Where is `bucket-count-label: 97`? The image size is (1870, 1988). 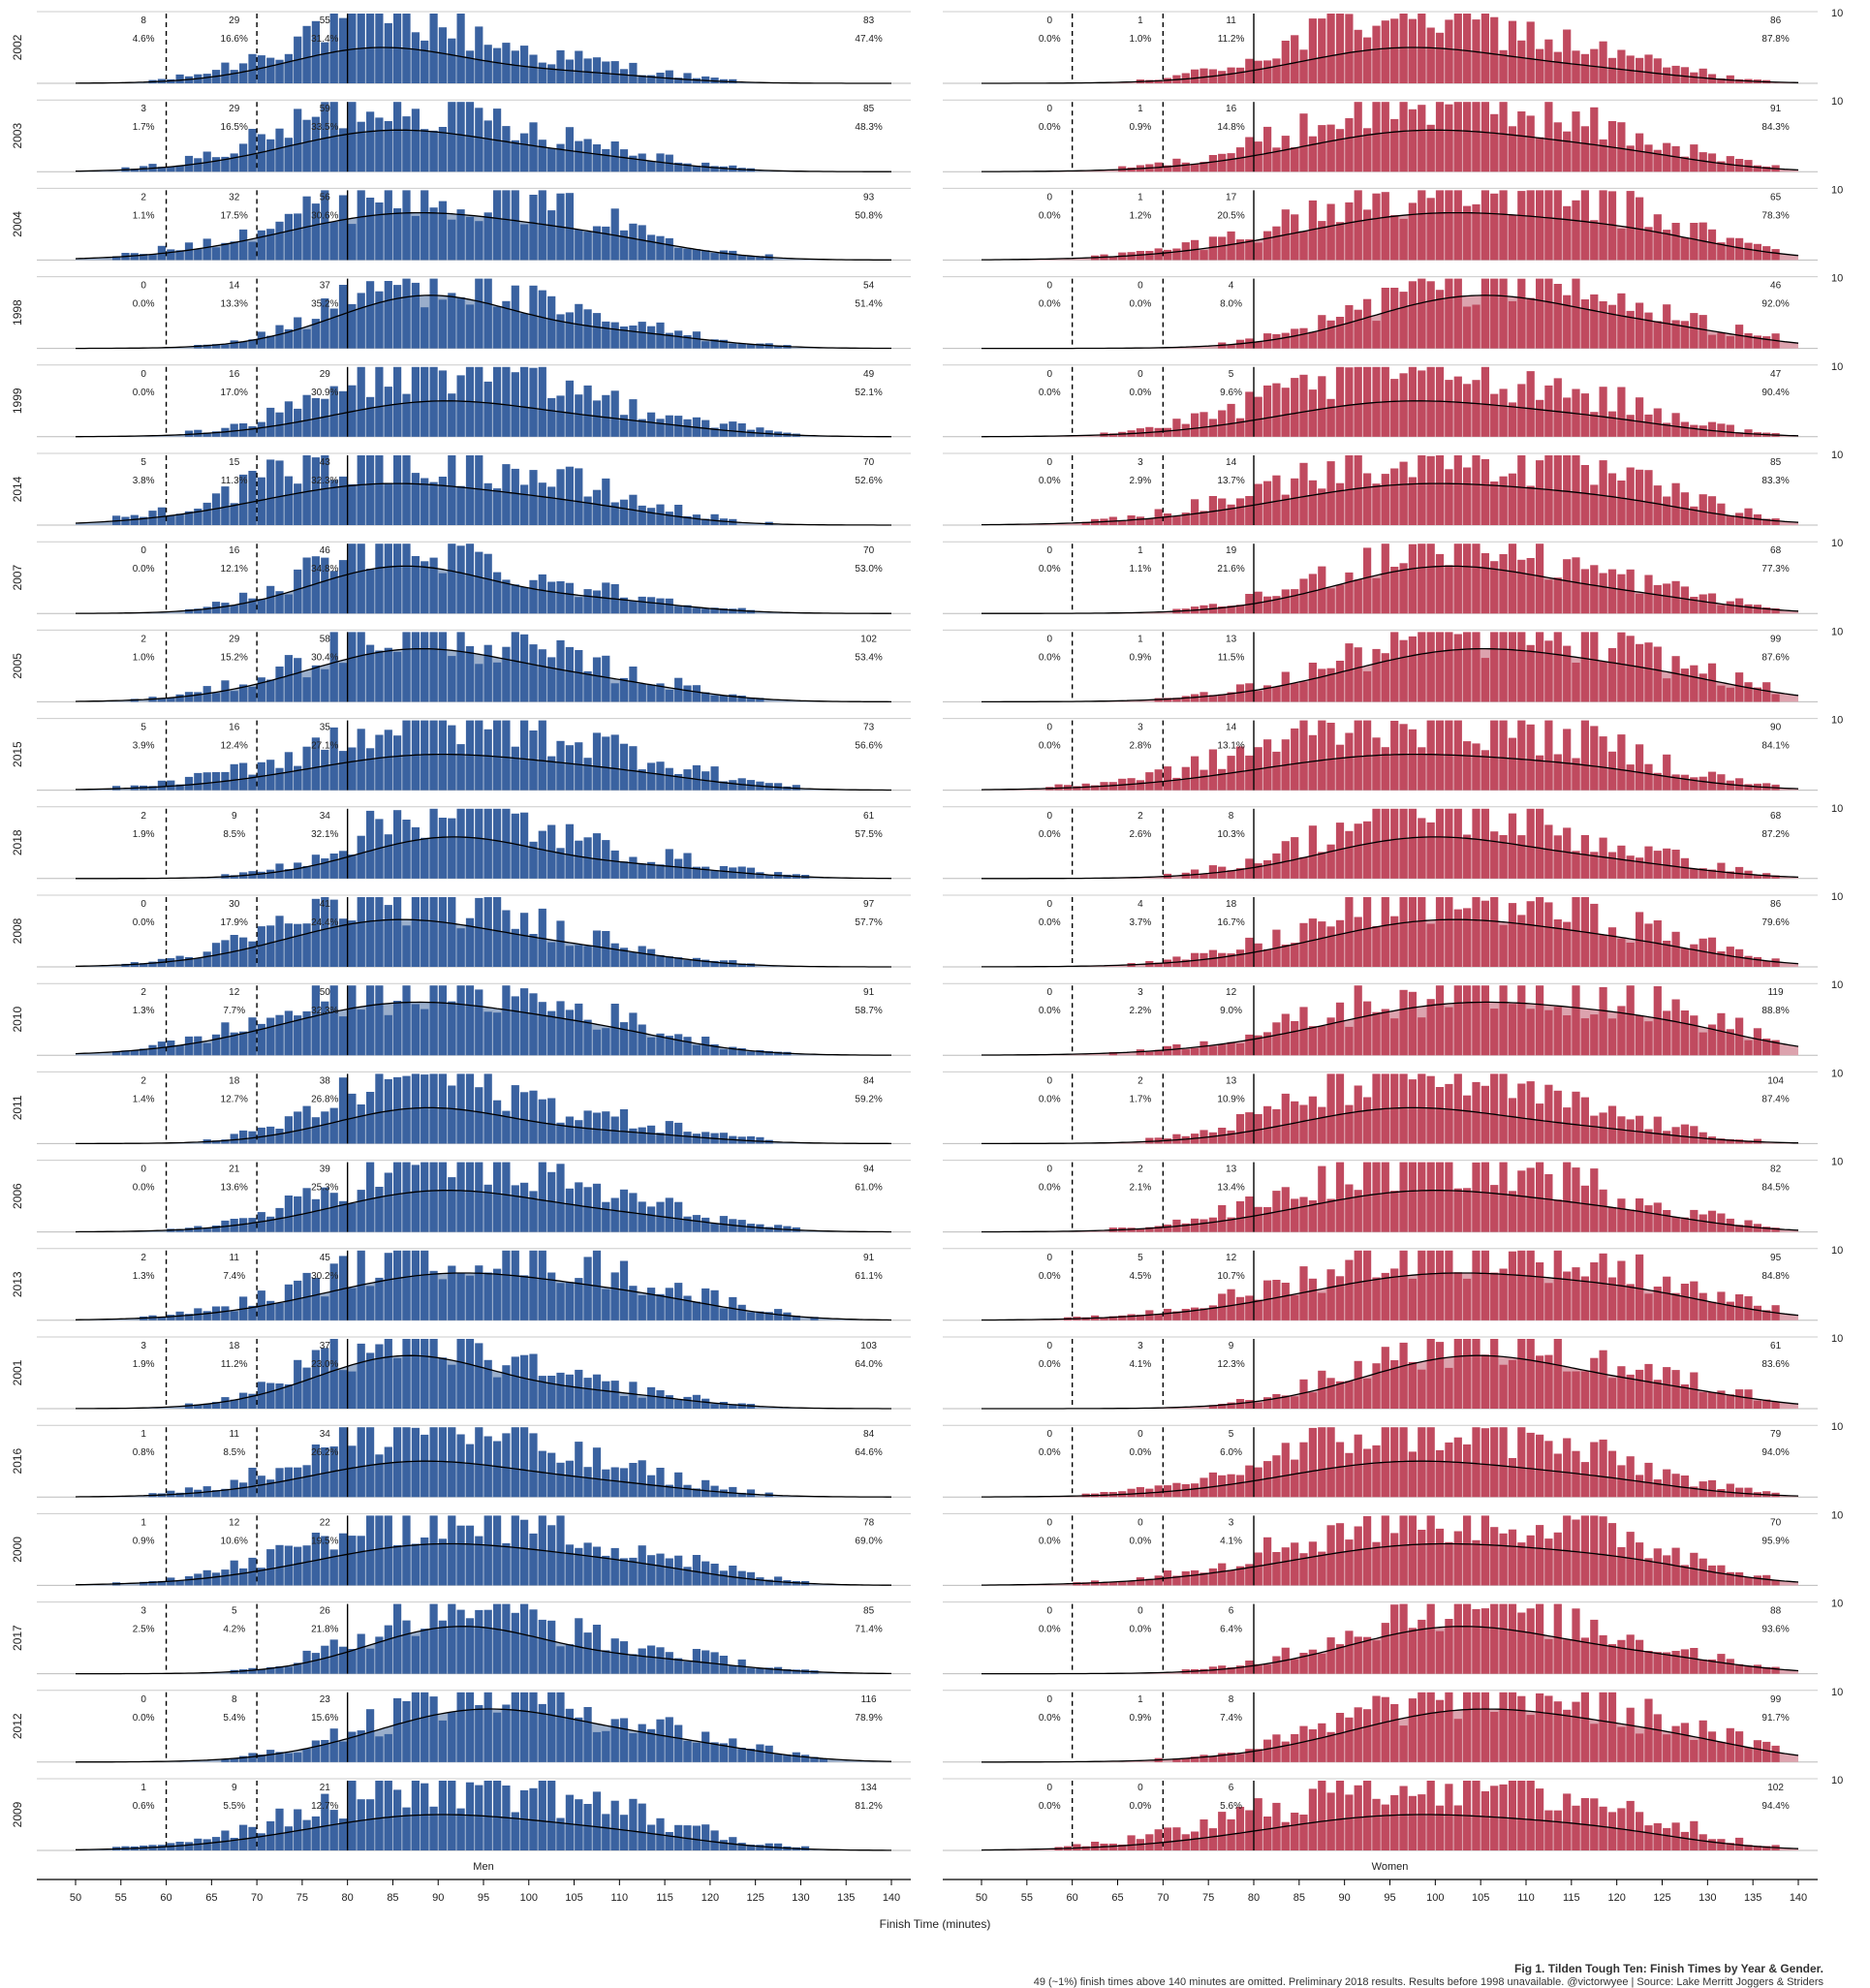
bucket-count-label: 97 is located at coordinates (869, 904).